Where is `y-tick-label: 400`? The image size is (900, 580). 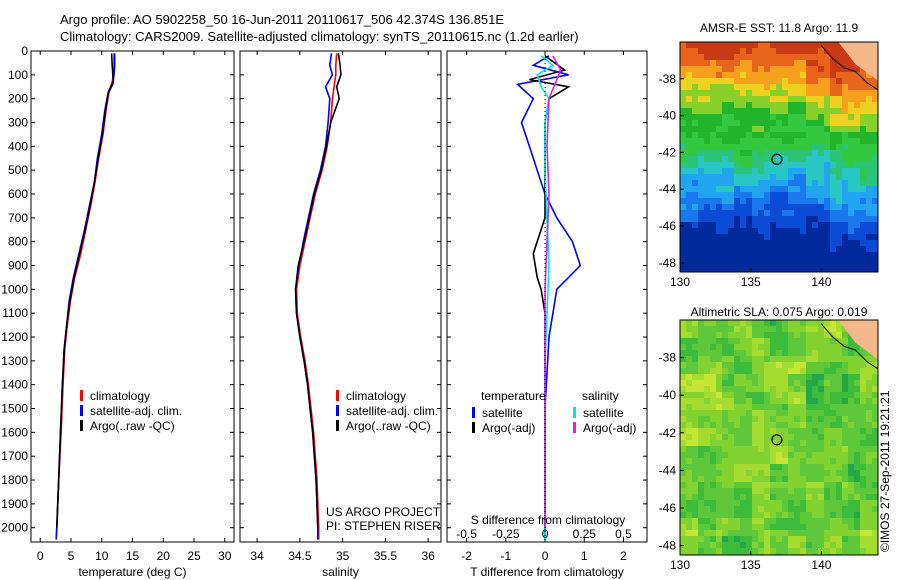 y-tick-label: 400 is located at coordinates (18, 146).